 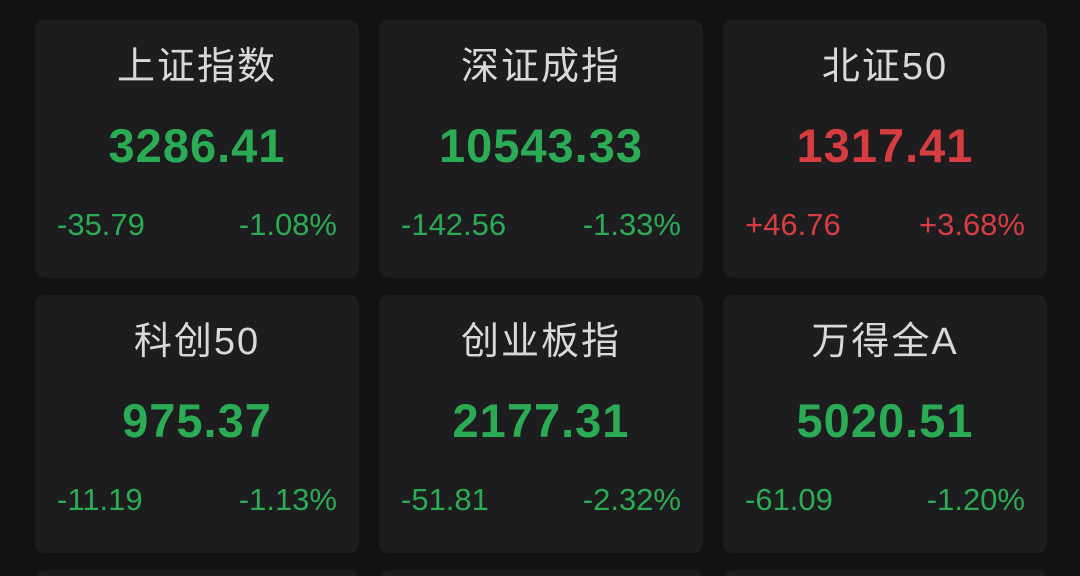 What do you see at coordinates (885, 420) in the screenshot?
I see `index-value: 5020.51` at bounding box center [885, 420].